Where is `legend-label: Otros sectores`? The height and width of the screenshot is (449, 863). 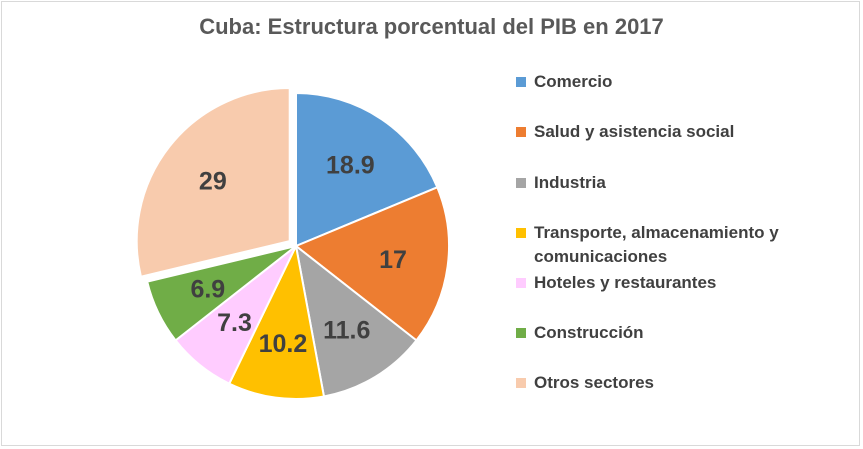 legend-label: Otros sectores is located at coordinates (594, 382).